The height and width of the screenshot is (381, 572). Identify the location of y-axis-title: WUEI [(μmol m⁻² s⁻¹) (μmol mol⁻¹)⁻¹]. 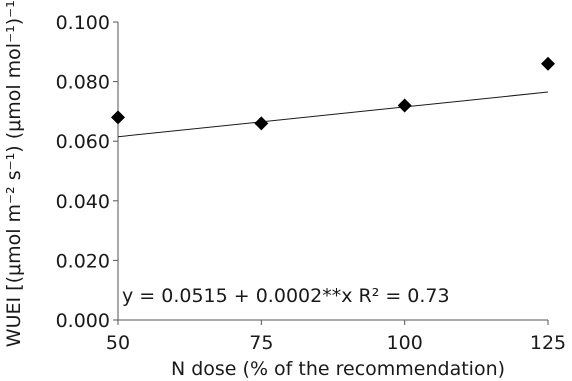
(14, 173).